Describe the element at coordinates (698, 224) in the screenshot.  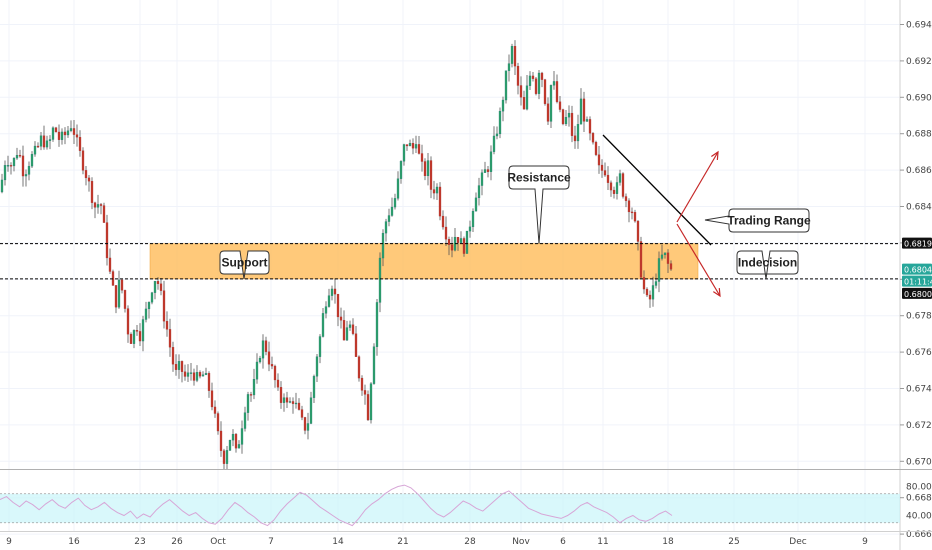
I see `breakout-arrows` at that location.